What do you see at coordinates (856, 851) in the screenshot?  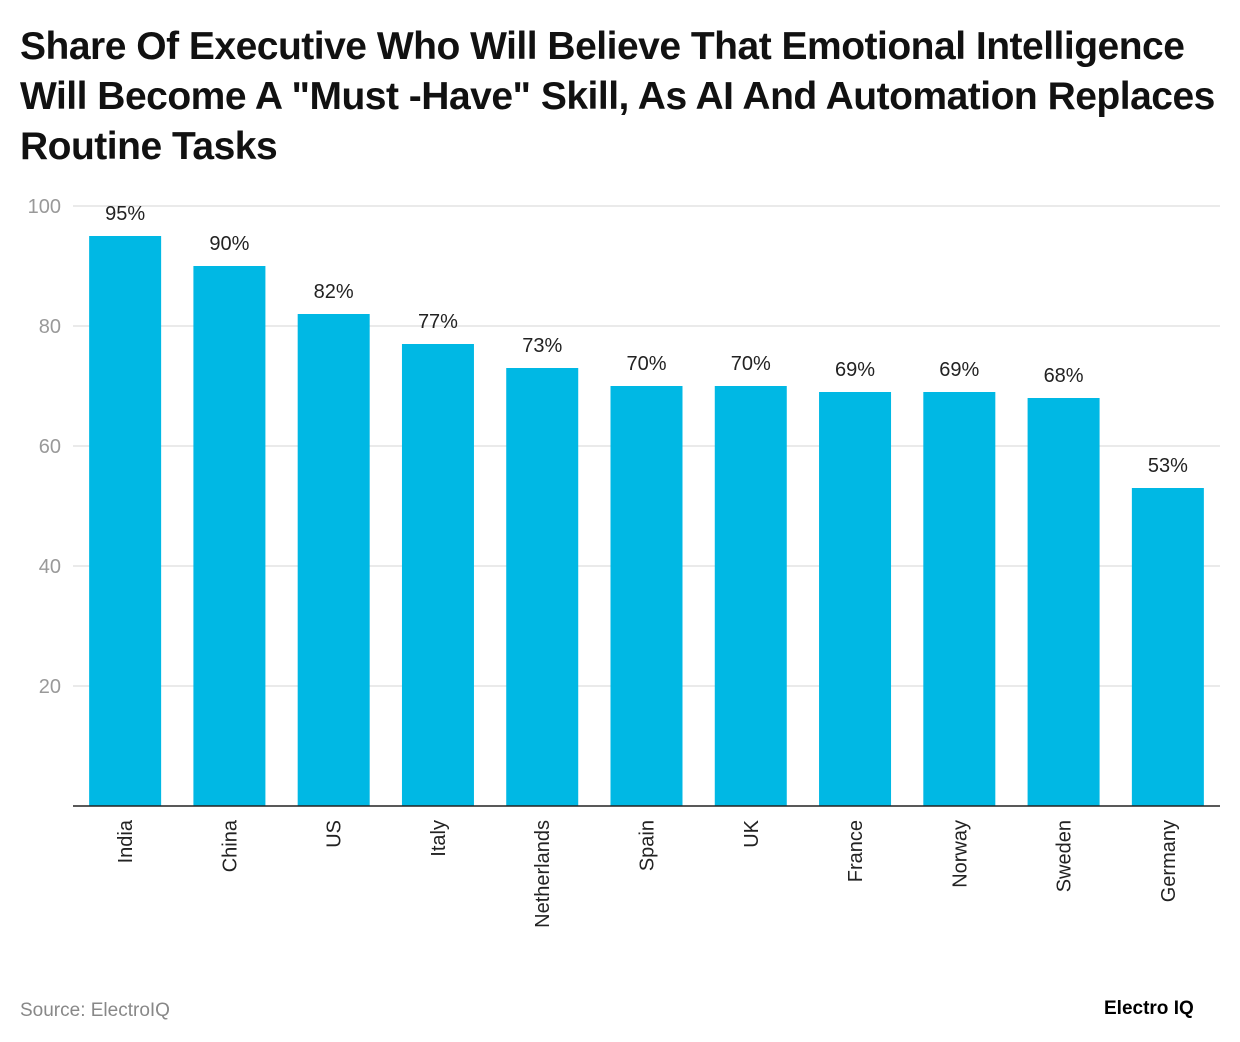 I see `x-tick-label: France` at bounding box center [856, 851].